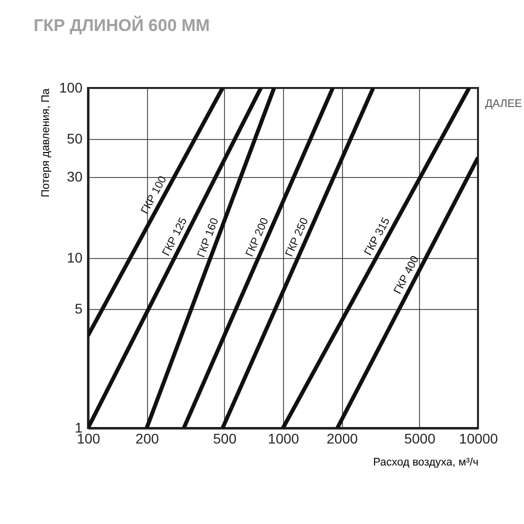 The image size is (524, 524). What do you see at coordinates (74, 258) in the screenshot?
I see `y-tick-label: 10` at bounding box center [74, 258].